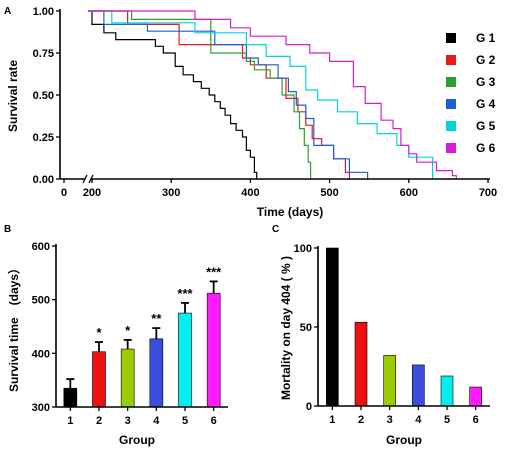 Image resolution: width=513 pixels, height=453 pixels. Describe the element at coordinates (41, 301) in the screenshot. I see `y-tick-label: 500` at that location.